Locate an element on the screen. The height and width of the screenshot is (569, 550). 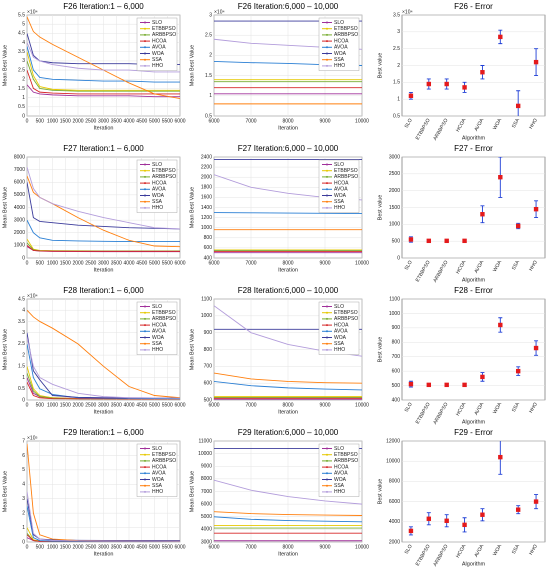
y-tick-label: 0.5 is located at coordinates (208, 116).